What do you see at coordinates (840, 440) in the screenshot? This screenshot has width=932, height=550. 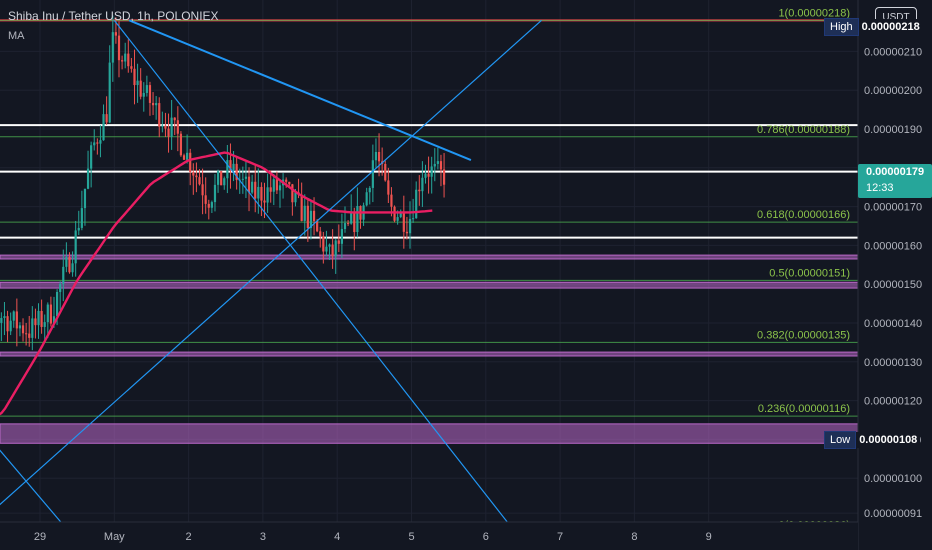 I see `low-label: Low` at bounding box center [840, 440].